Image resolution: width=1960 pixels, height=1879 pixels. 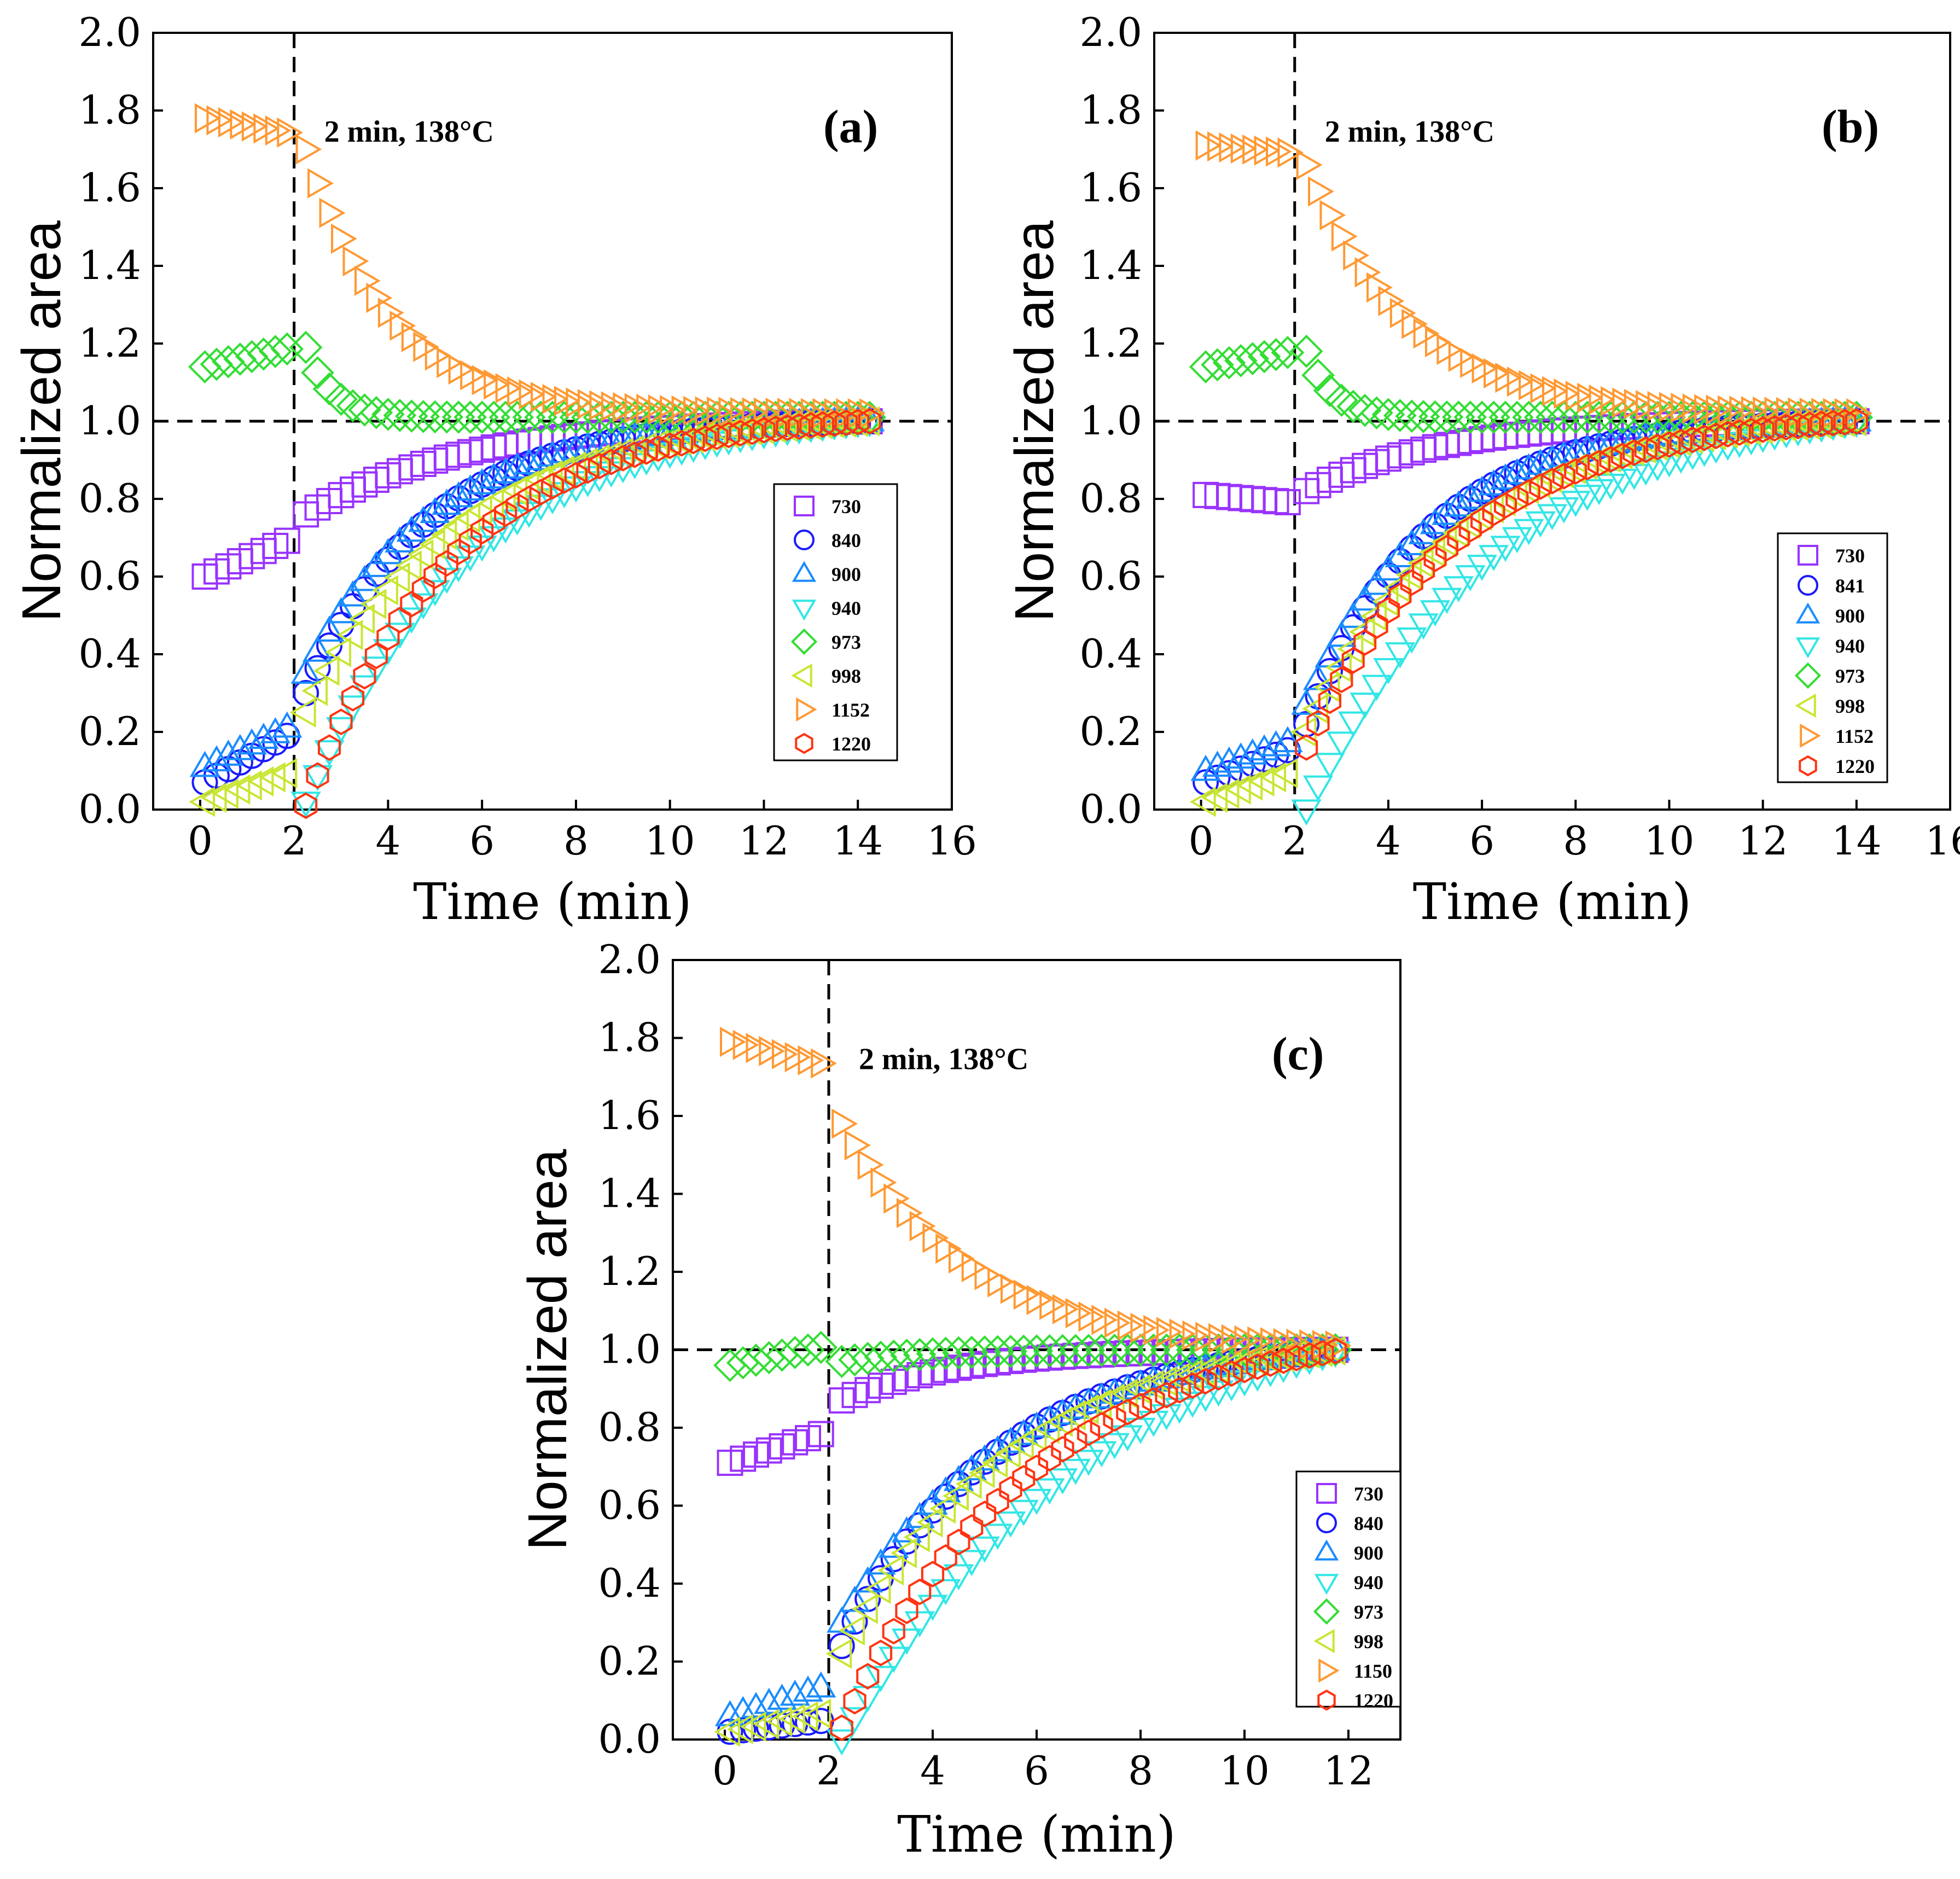 I want to click on y-tick-label: 0.6, so click(x=629, y=1505).